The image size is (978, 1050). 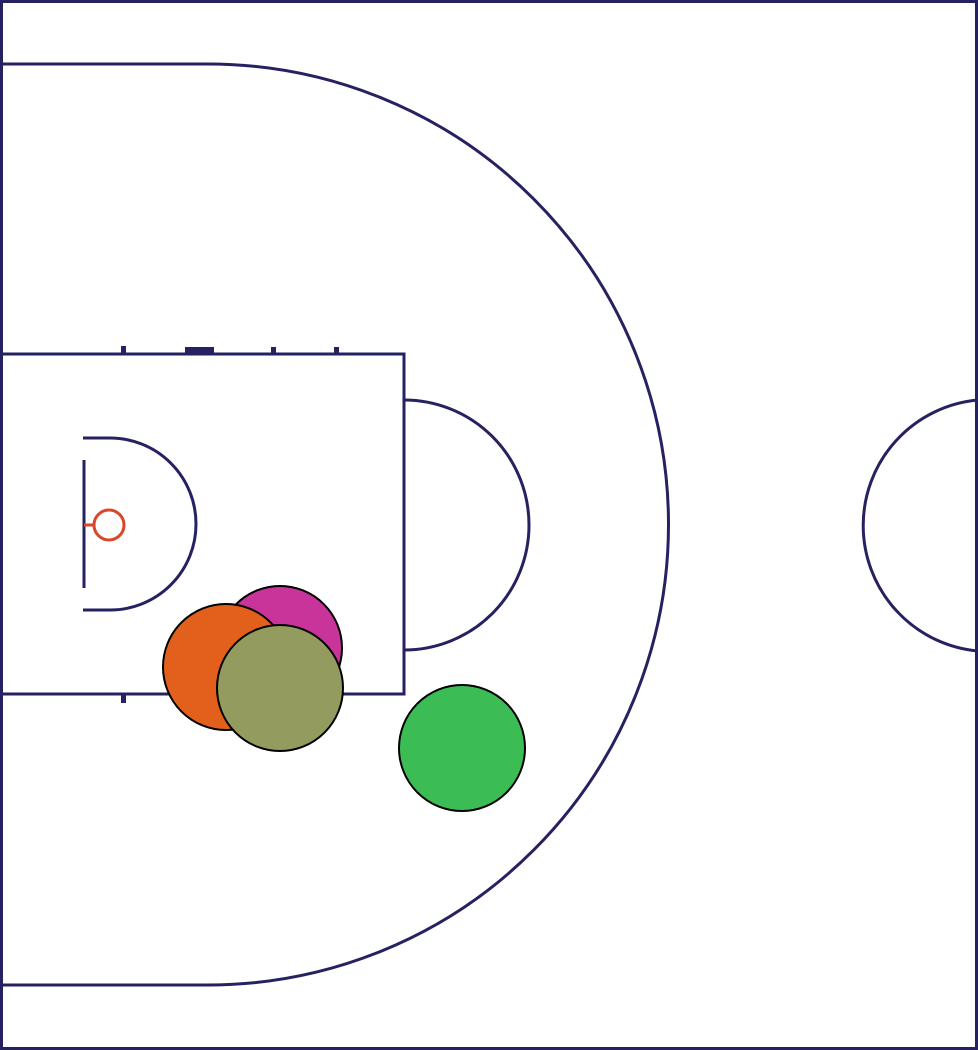 What do you see at coordinates (467, 525) in the screenshot?
I see `free-throw-circle` at bounding box center [467, 525].